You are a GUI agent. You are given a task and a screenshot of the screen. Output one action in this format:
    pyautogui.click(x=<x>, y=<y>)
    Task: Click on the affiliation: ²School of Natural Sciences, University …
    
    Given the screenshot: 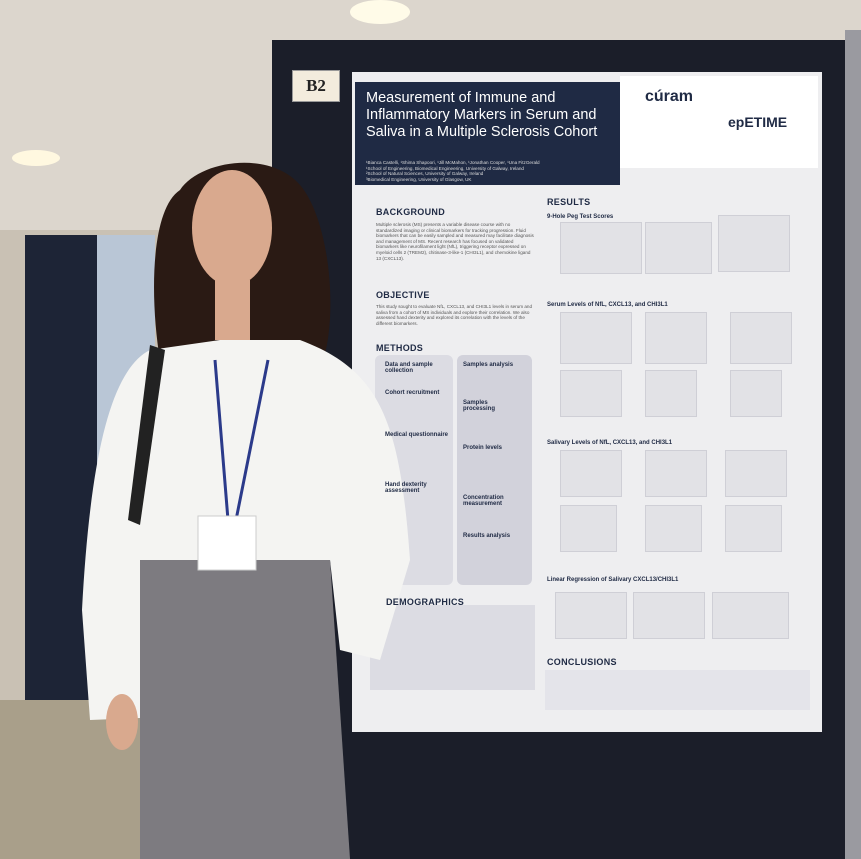 What is the action you would take?
    pyautogui.click(x=425, y=174)
    